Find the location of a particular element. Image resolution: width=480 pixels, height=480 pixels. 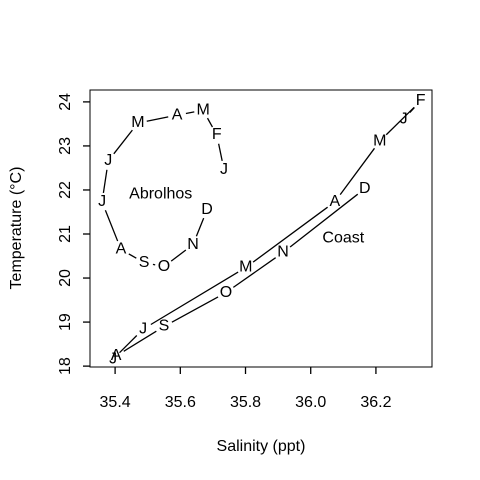

x-tick-label: 35.8 is located at coordinates (245, 402).